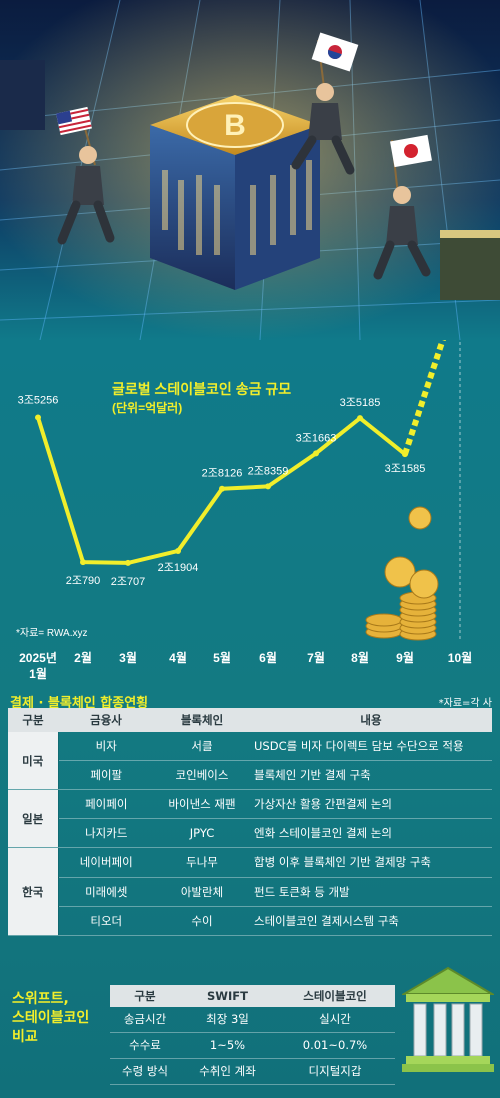 This screenshot has height=1098, width=500. What do you see at coordinates (38, 673) in the screenshot?
I see `x-tick-label-line2: 1월` at bounding box center [38, 673].